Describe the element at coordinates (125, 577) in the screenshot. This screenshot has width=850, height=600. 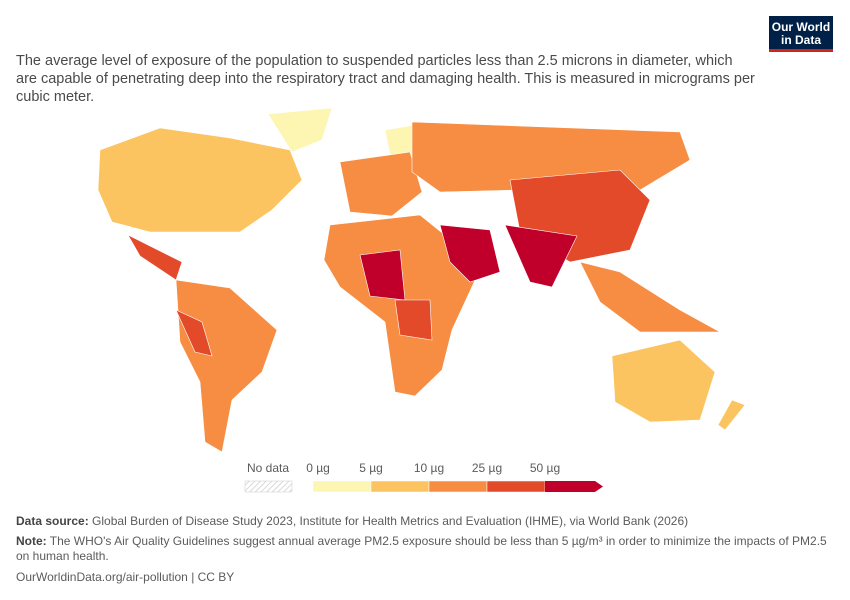
I see `url: OurWorldinData.org/air-pollution | CC BY` at that location.